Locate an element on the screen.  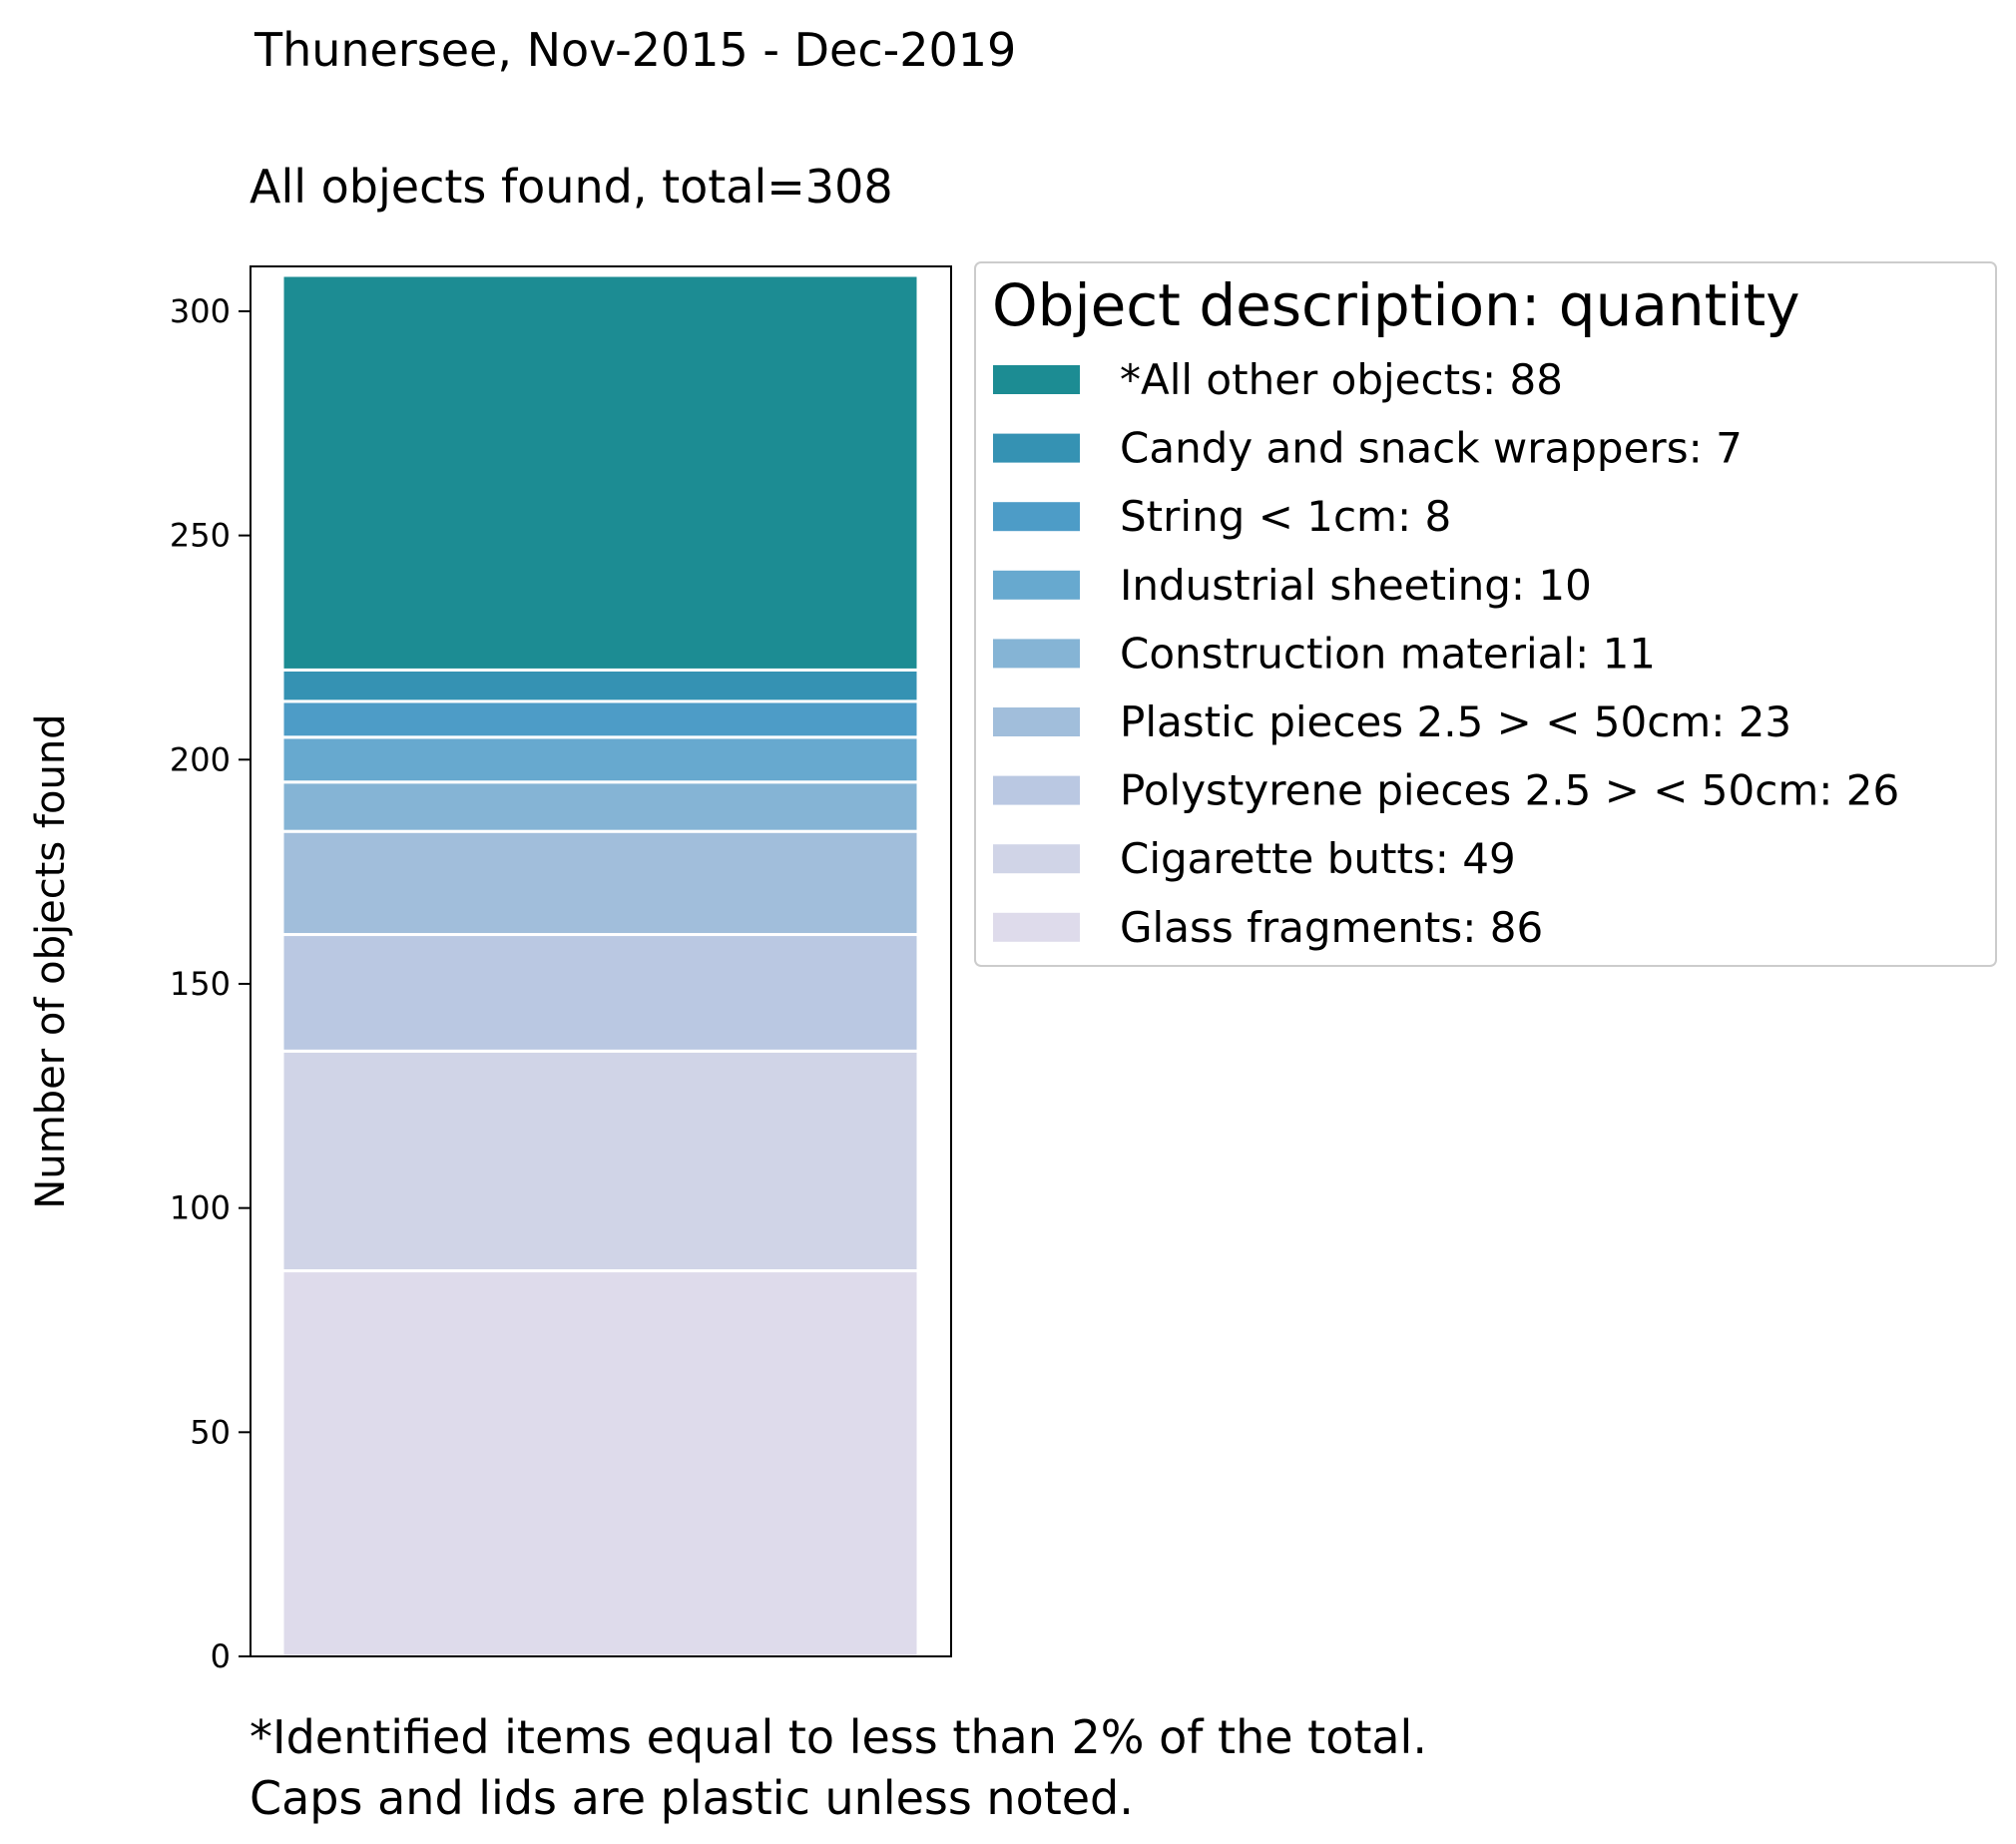
y-tick-label-6: 250 is located at coordinates (200, 536).